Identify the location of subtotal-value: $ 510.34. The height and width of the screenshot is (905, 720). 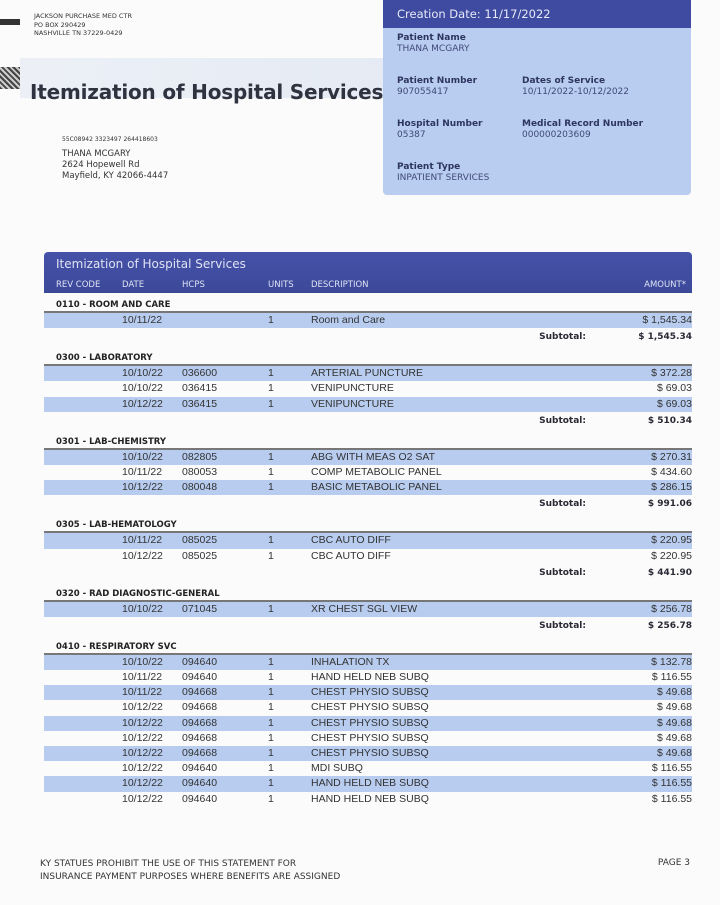
(669, 420).